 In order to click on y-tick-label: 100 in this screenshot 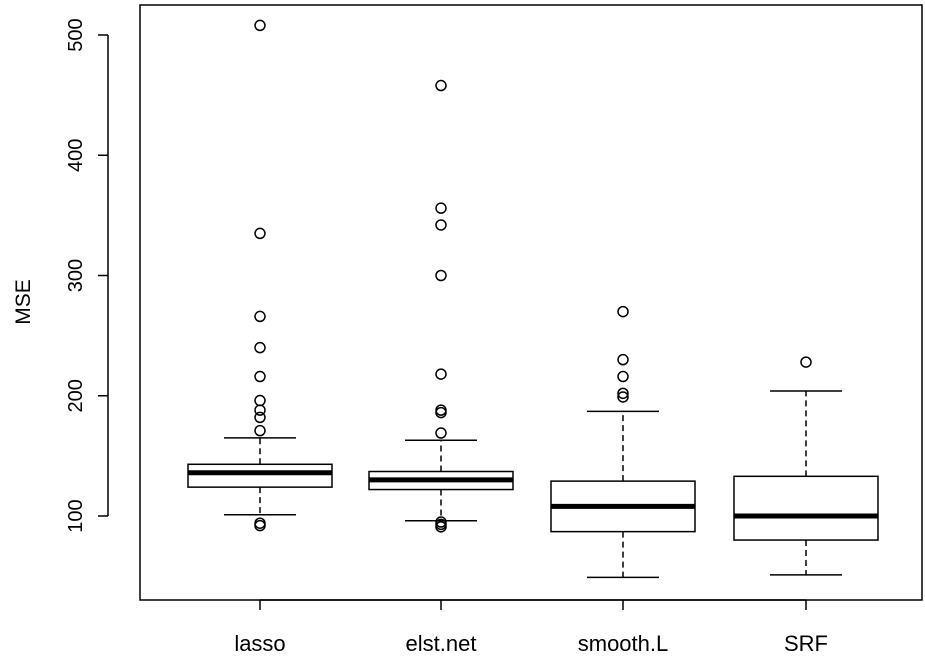, I will do `click(76, 515)`.